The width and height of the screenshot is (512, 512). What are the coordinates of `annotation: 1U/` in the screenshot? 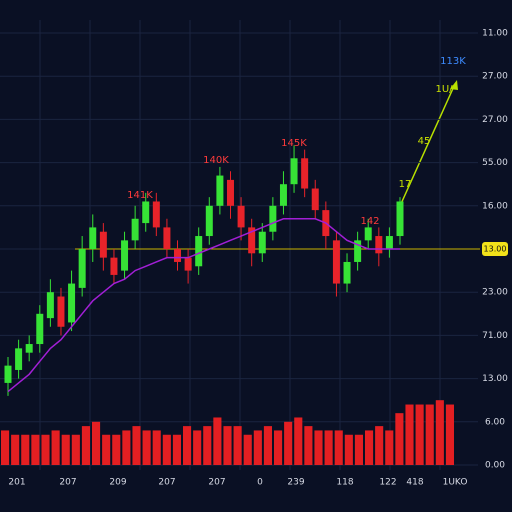 It's located at (444, 89).